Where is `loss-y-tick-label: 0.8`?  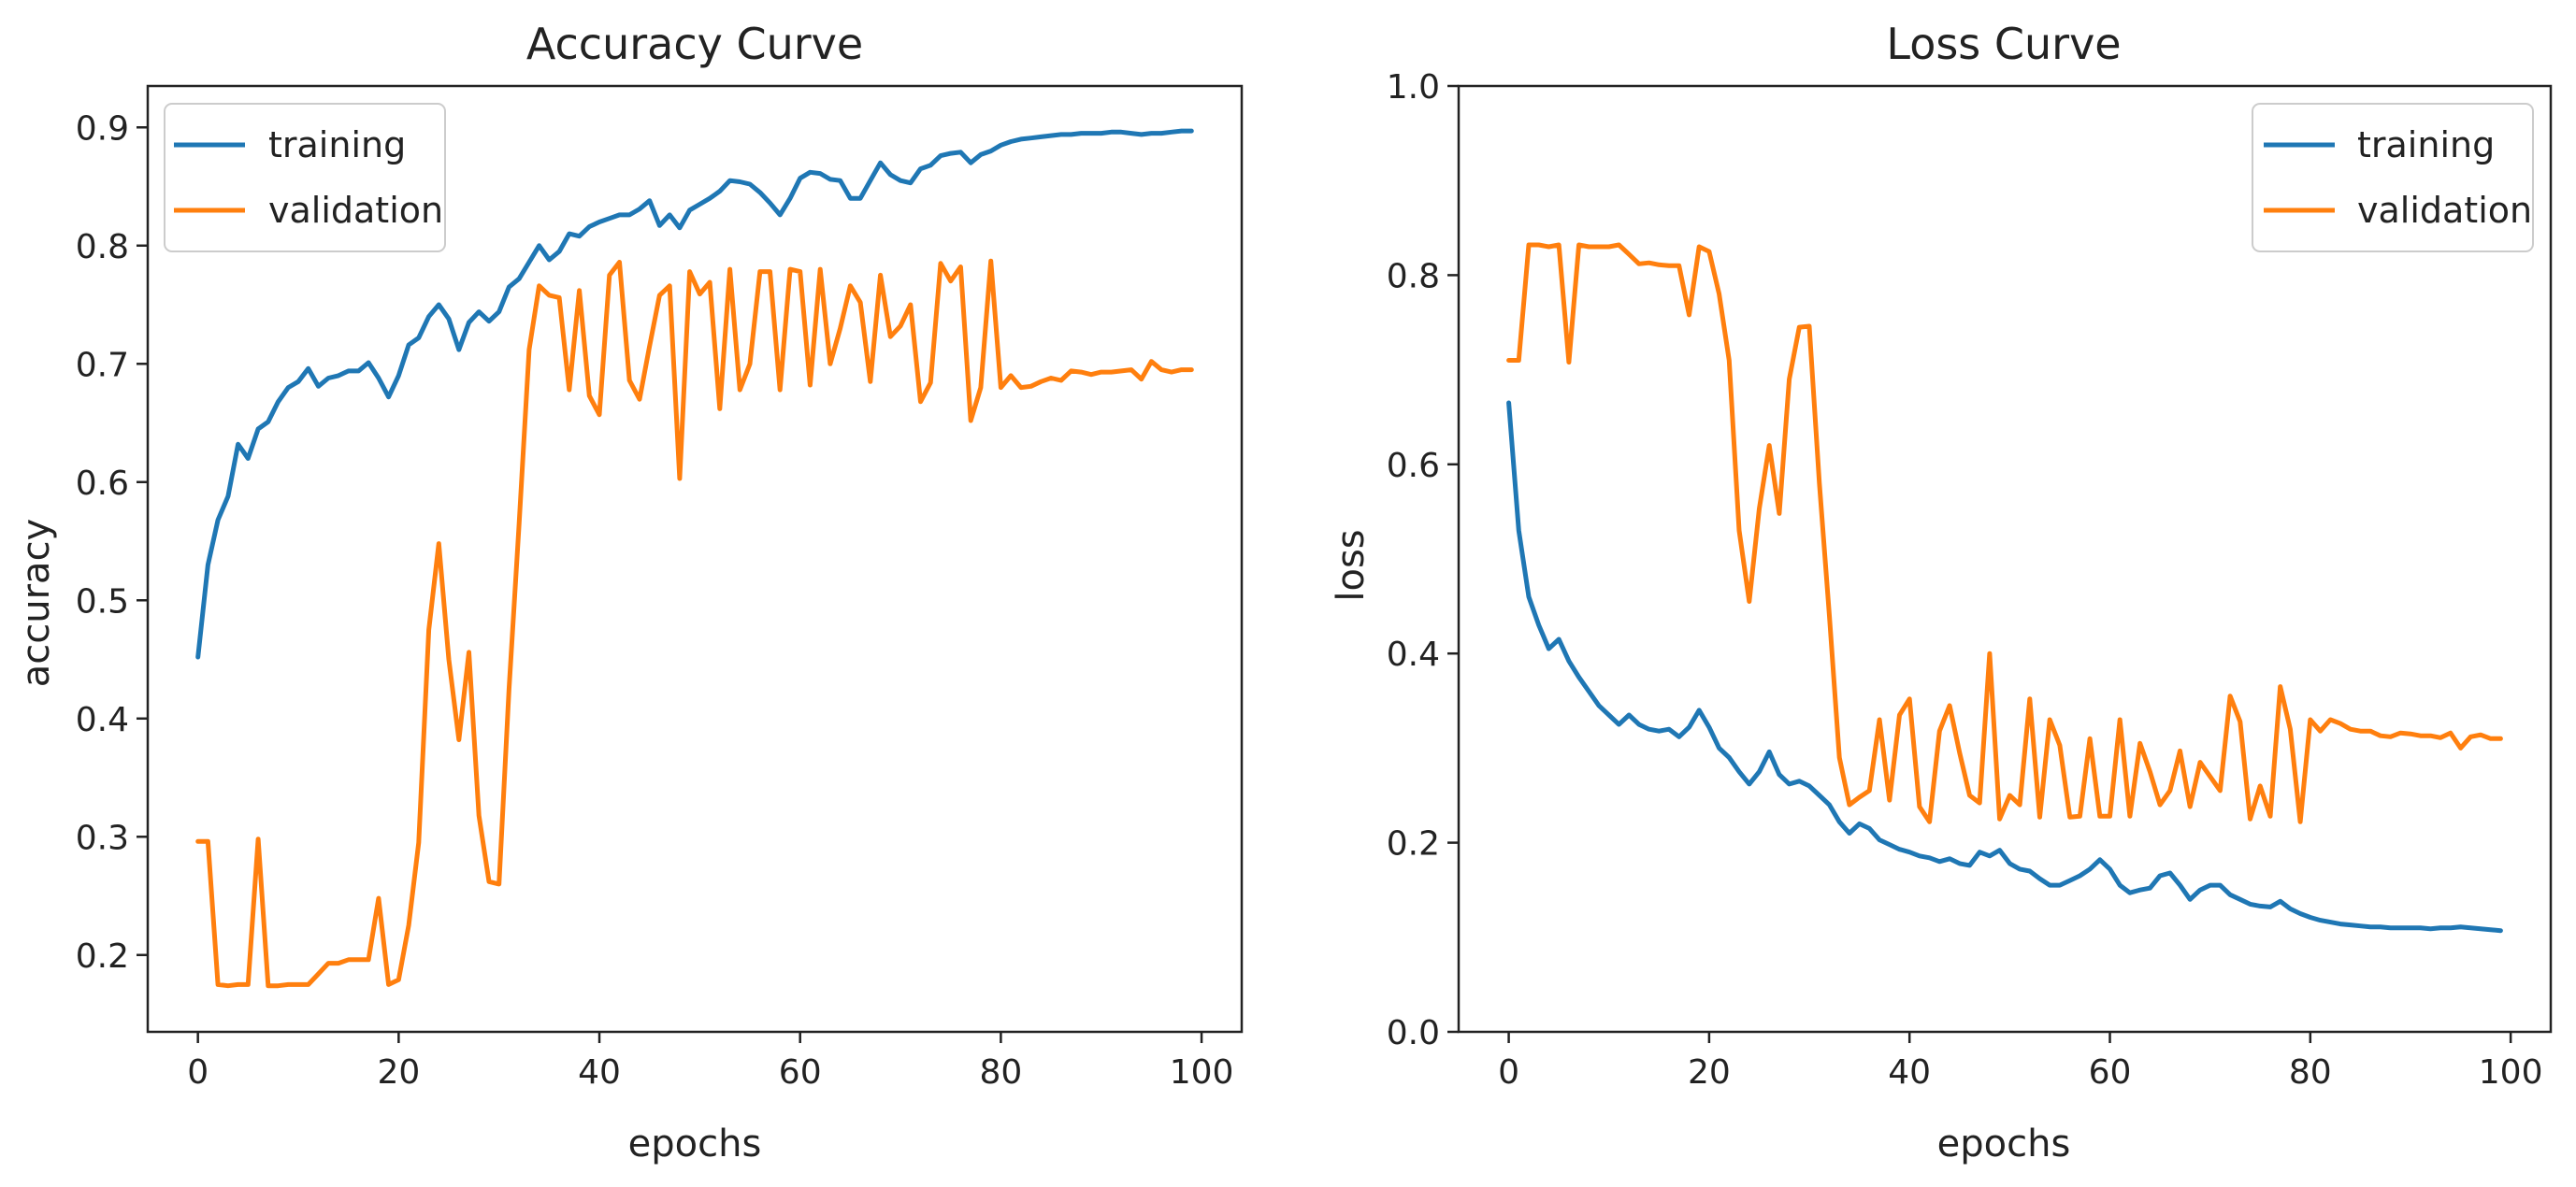
loss-y-tick-label: 0.8 is located at coordinates (1414, 276).